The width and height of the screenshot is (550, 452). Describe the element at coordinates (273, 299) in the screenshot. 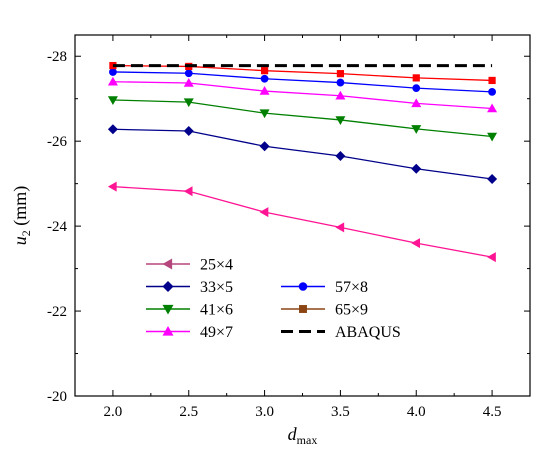

I see `legend: 25×4 33×5 41×6 49×7 57×8 65×9 ABAQUS` at that location.